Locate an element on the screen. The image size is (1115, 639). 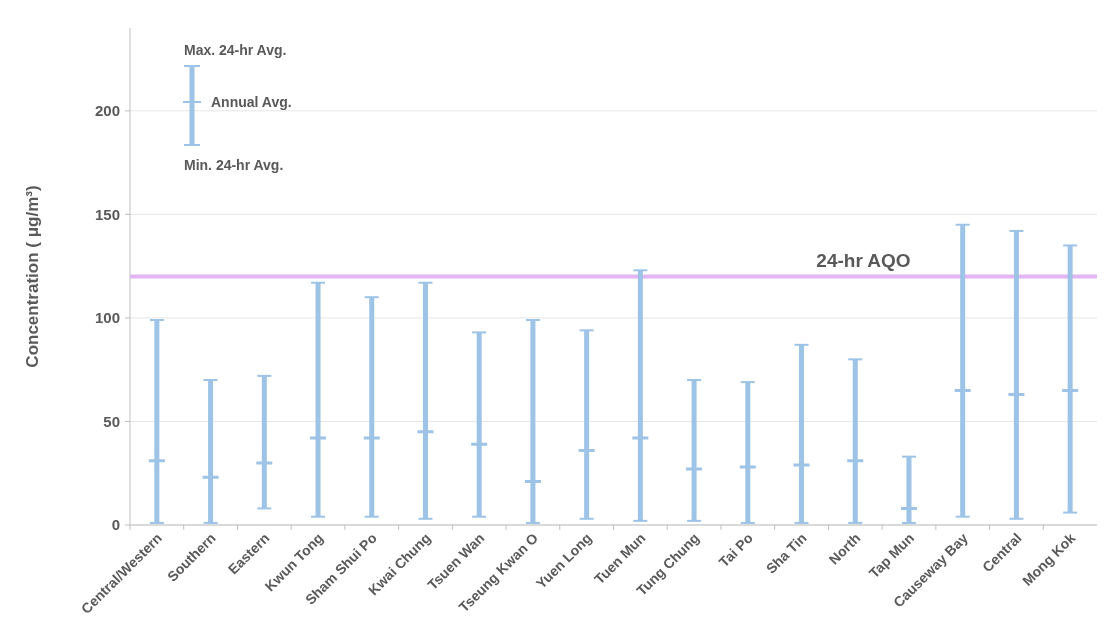
annotation: Annual Avg. is located at coordinates (251, 102).